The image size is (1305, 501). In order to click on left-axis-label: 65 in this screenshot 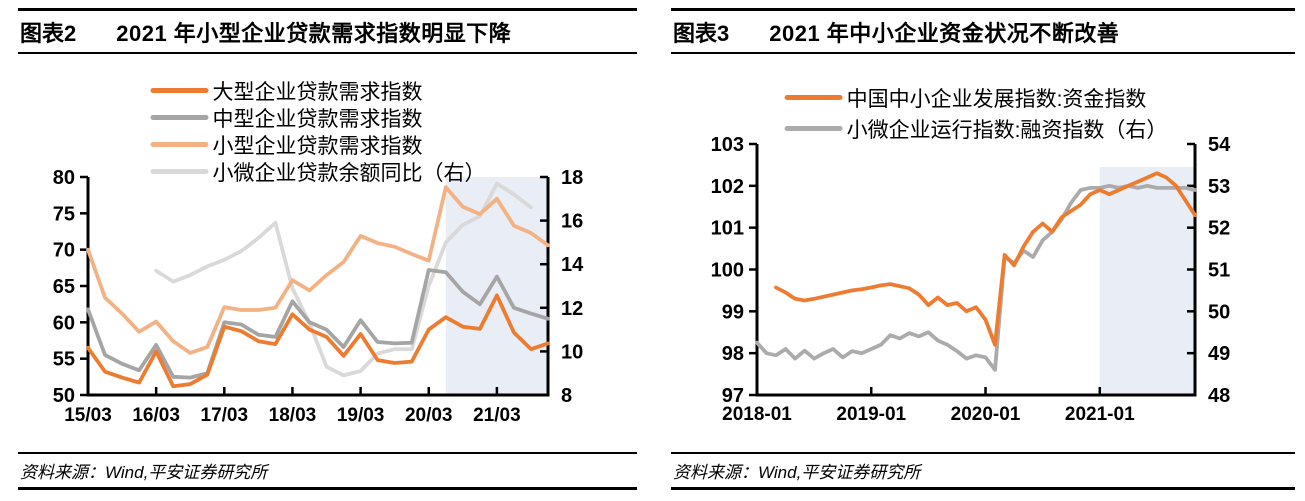, I will do `click(64, 287)`.